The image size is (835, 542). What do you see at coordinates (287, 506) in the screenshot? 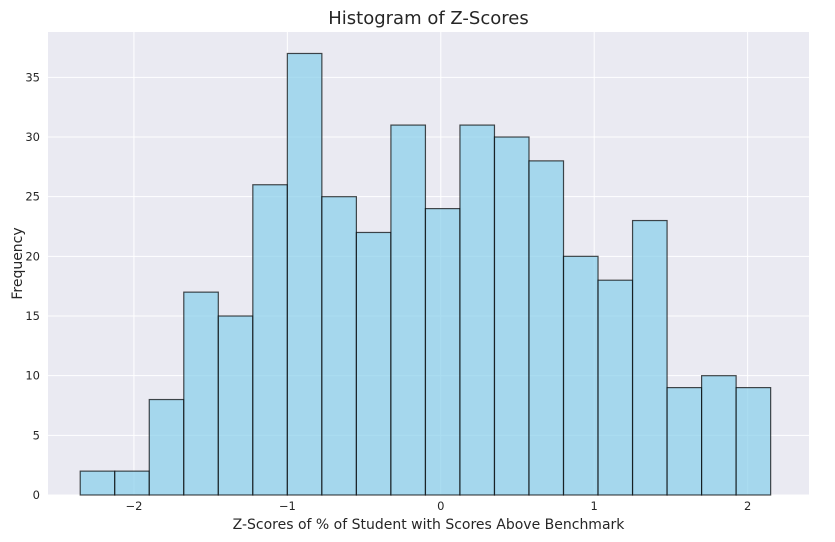
I see `x-tick-label: −1` at bounding box center [287, 506].